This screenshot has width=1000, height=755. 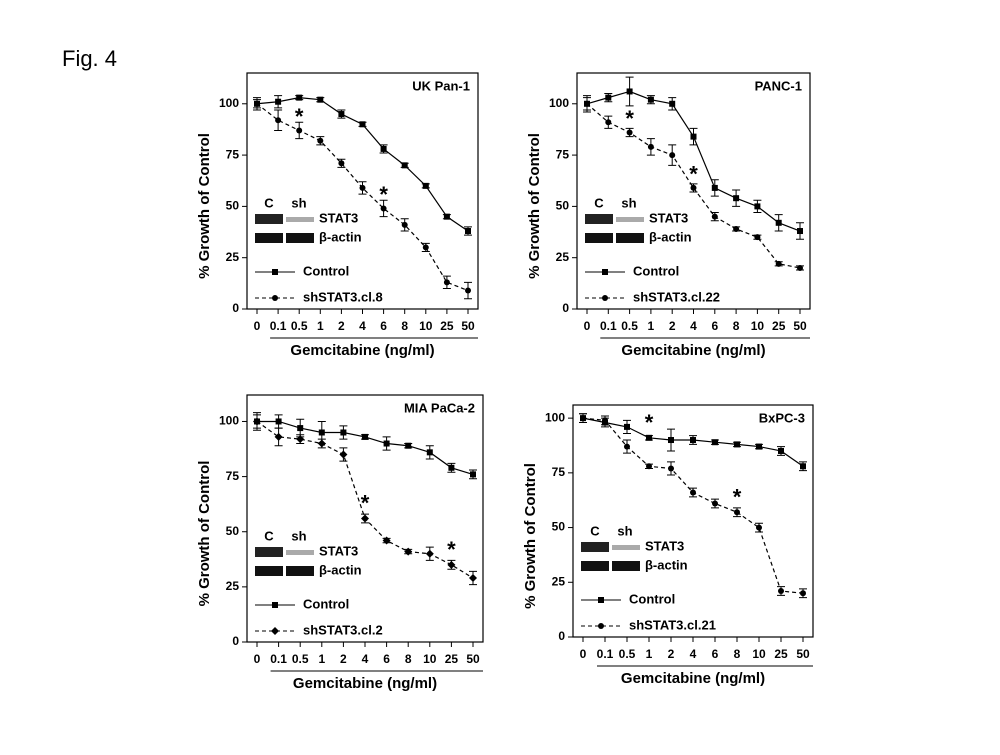 I want to click on x-tick-label: 2, so click(x=343, y=659).